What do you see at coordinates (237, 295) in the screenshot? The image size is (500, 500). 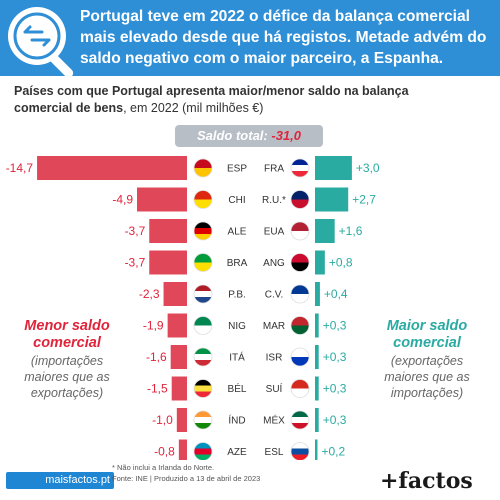 I see `negative-category-label: P.B.` at bounding box center [237, 295].